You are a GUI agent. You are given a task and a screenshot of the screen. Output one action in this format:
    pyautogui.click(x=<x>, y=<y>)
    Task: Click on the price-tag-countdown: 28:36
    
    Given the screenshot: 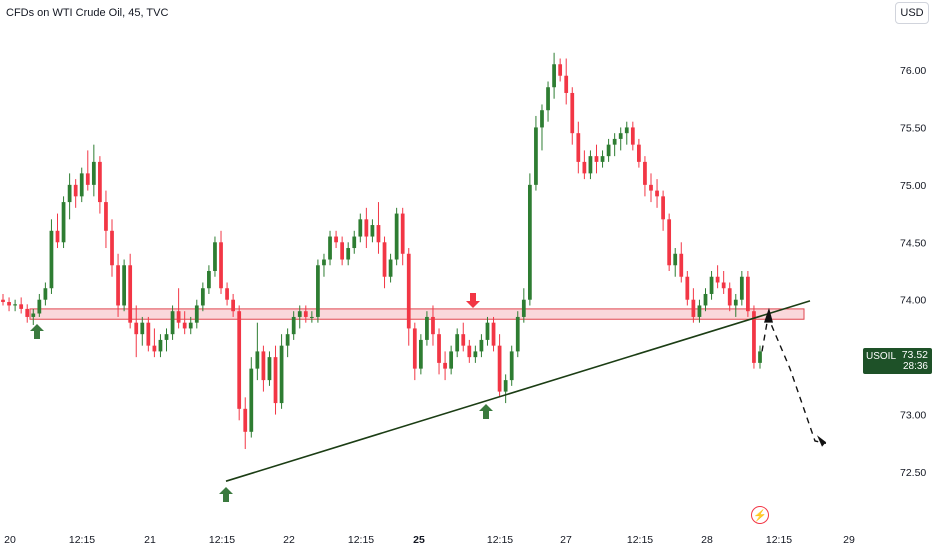 What is the action you would take?
    pyautogui.click(x=915, y=366)
    